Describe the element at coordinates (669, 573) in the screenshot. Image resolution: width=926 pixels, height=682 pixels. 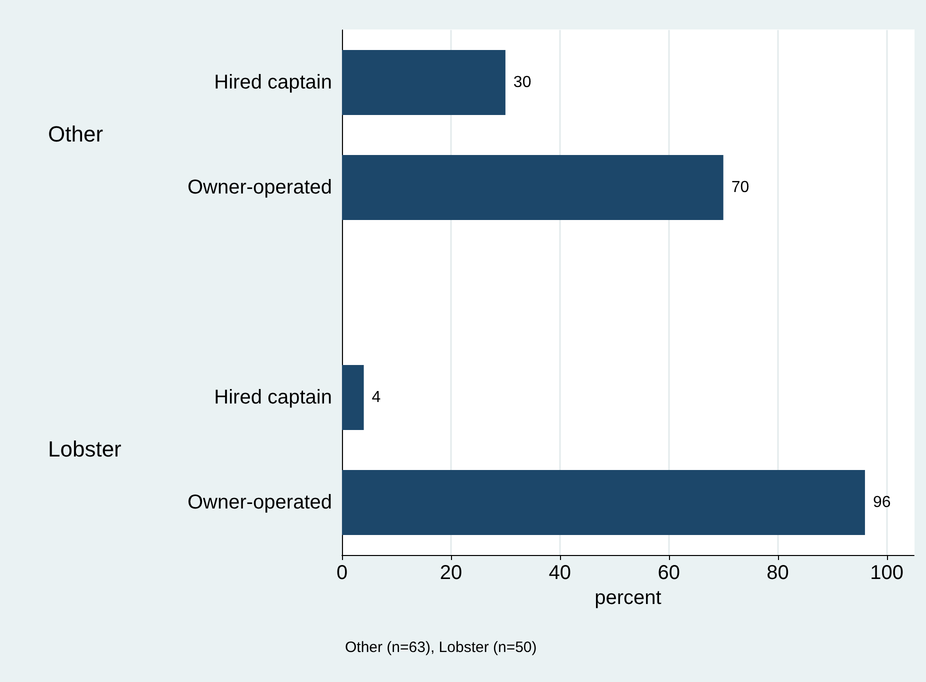
I see `x-tick-label: 60` at that location.